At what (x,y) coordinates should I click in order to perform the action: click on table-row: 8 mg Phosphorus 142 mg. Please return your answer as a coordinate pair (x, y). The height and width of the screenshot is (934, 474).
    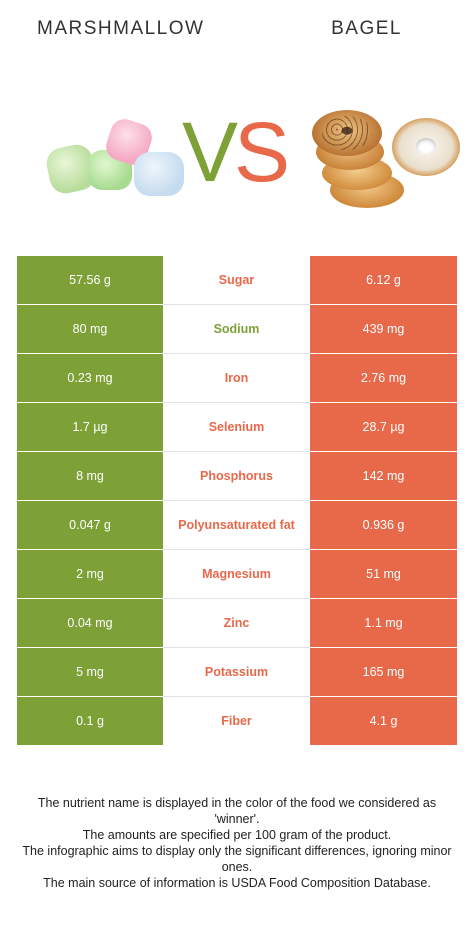
    Looking at the image, I should click on (237, 476).